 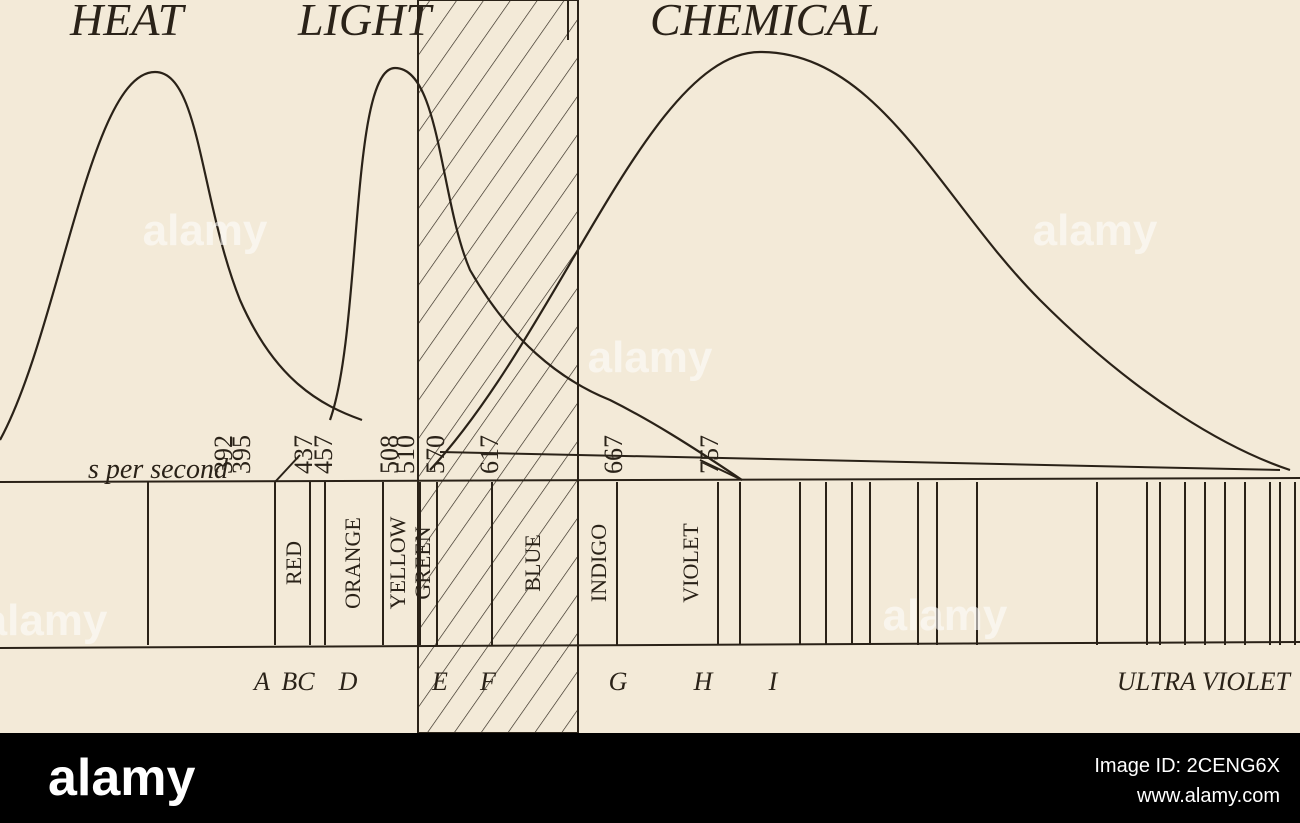 What do you see at coordinates (435, 454) in the screenshot?
I see `frequency-label: 570` at bounding box center [435, 454].